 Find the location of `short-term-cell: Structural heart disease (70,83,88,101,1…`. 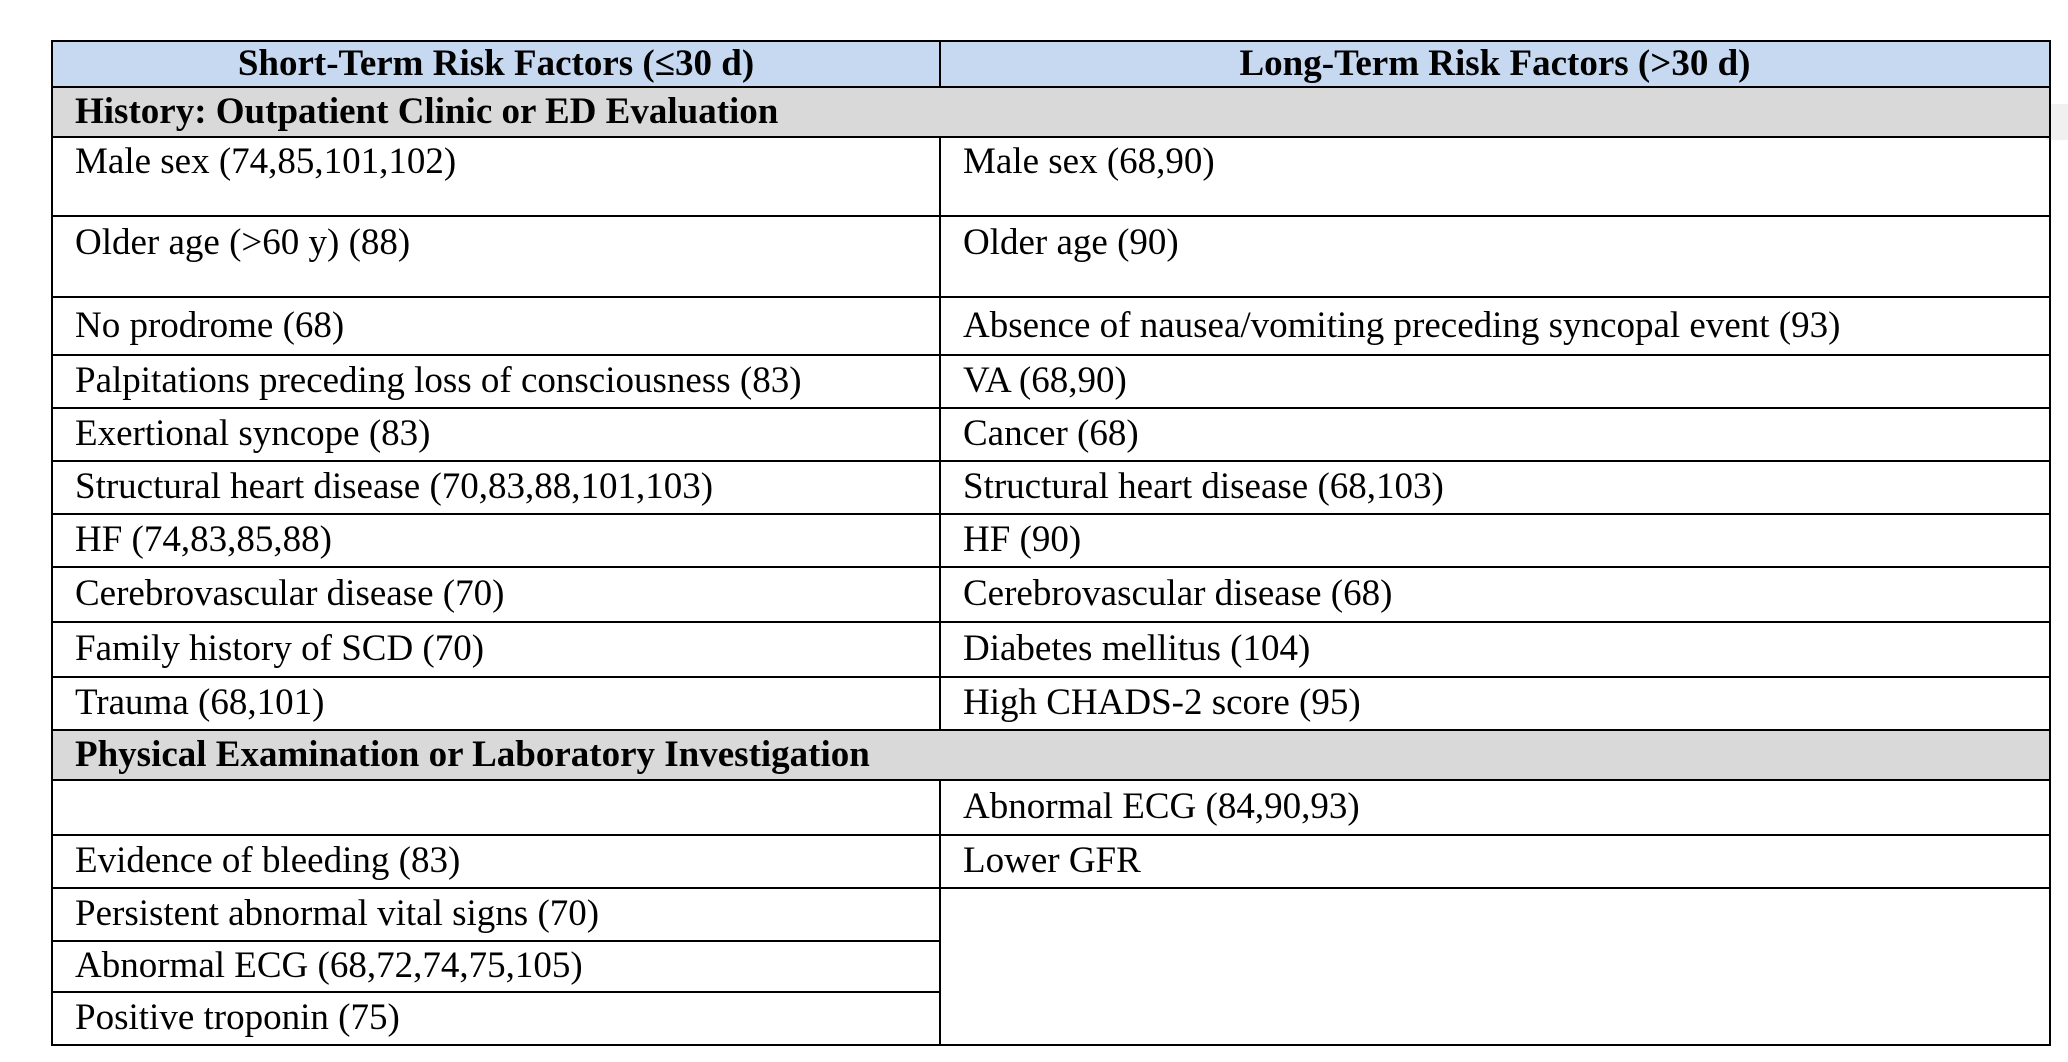

short-term-cell: Structural heart disease (70,83,88,101,1… is located at coordinates (496, 487).